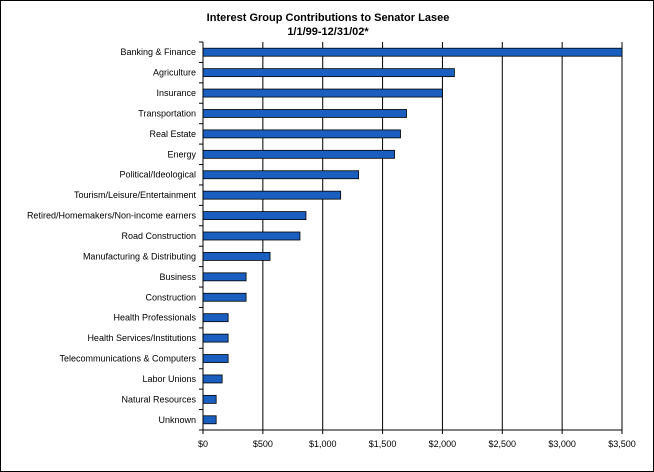 This screenshot has height=472, width=654. I want to click on category-label: Political/Ideological, so click(157, 175).